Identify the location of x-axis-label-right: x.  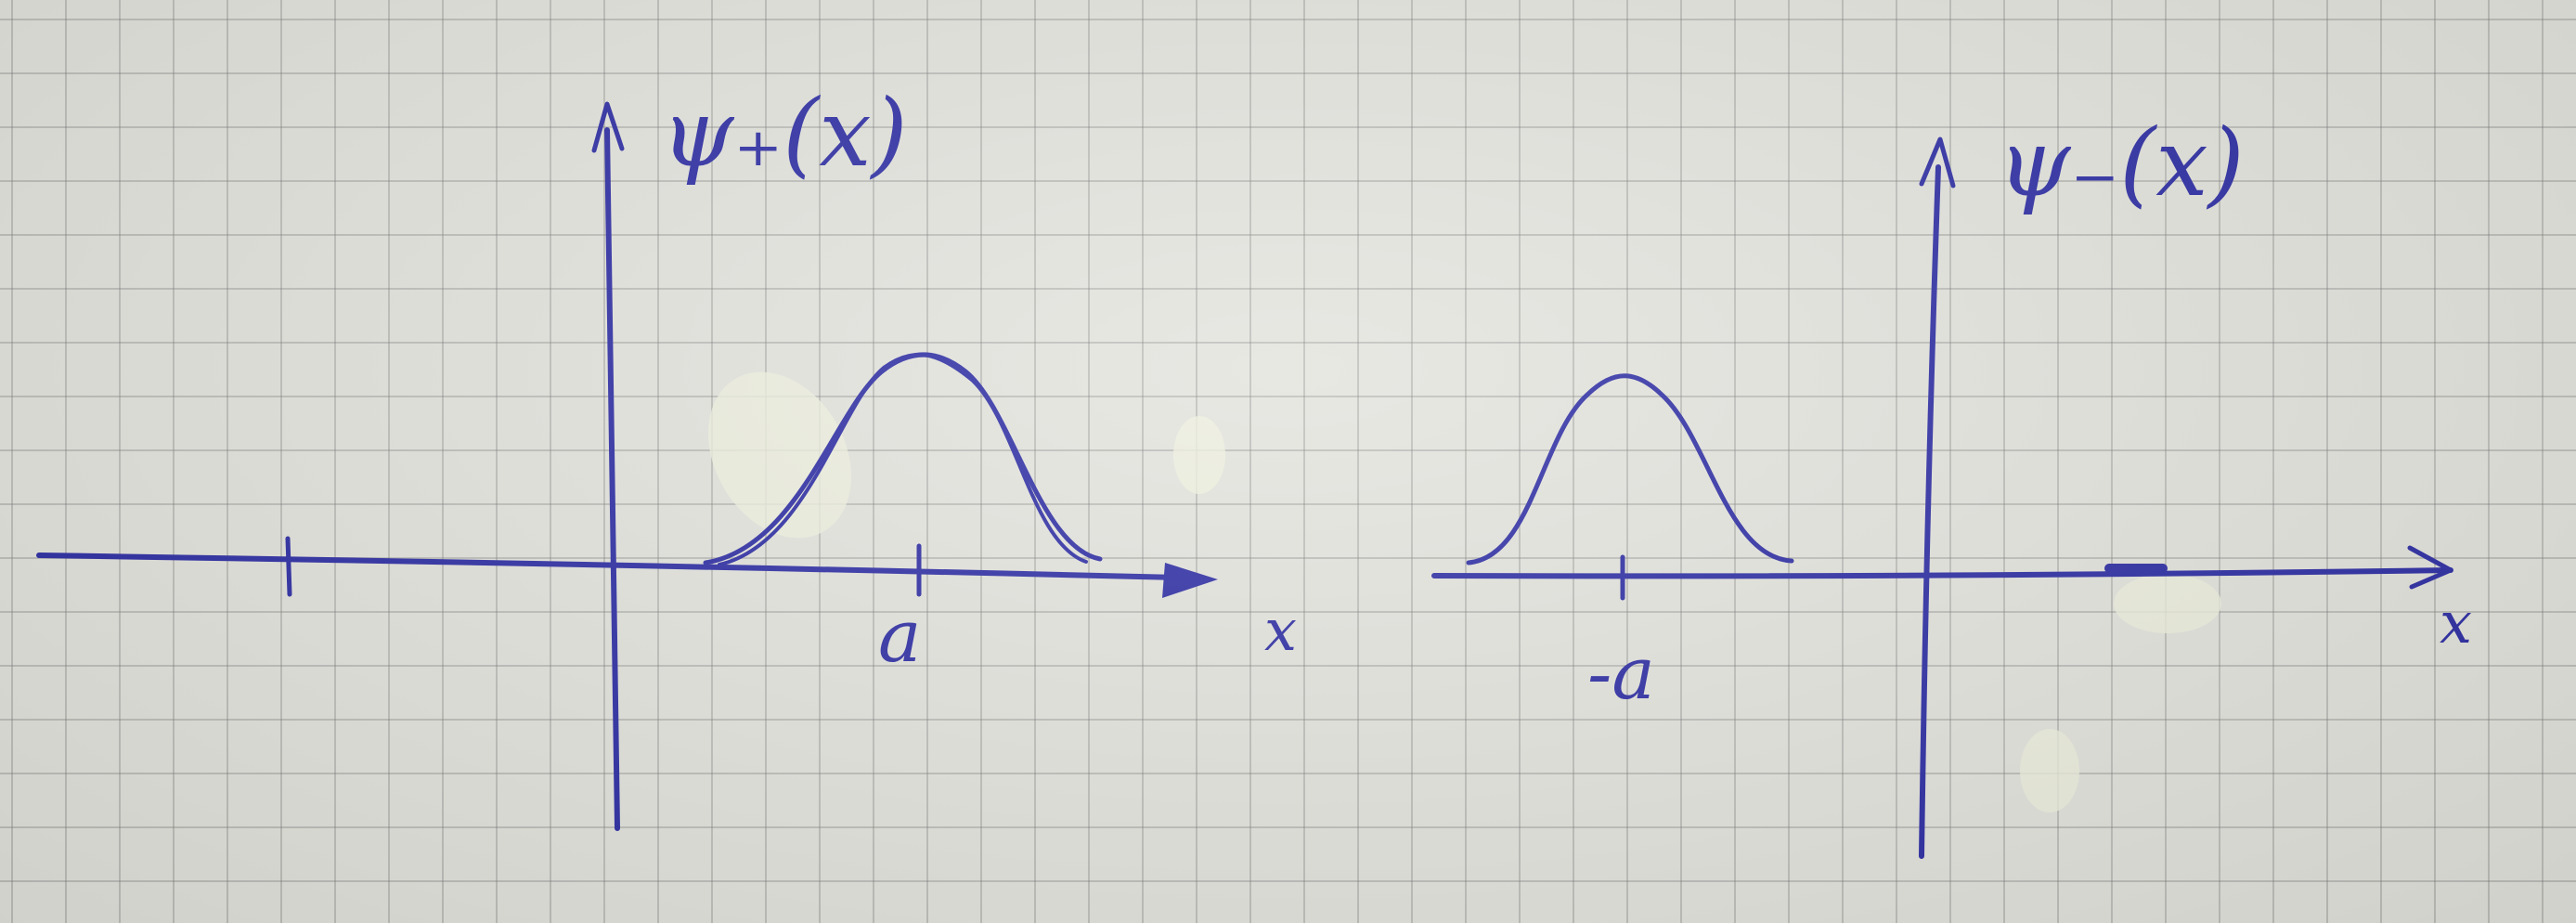
(2456, 622).